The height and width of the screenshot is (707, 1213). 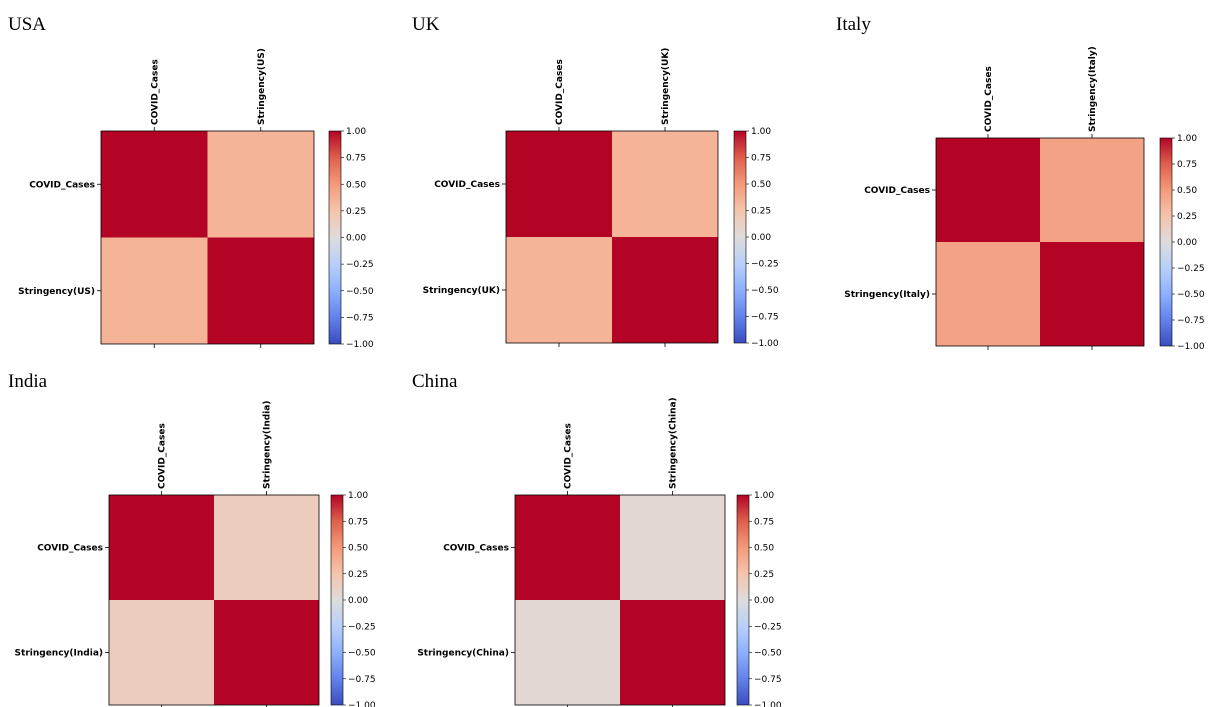 What do you see at coordinates (27, 24) in the screenshot?
I see `panel-title: USA` at bounding box center [27, 24].